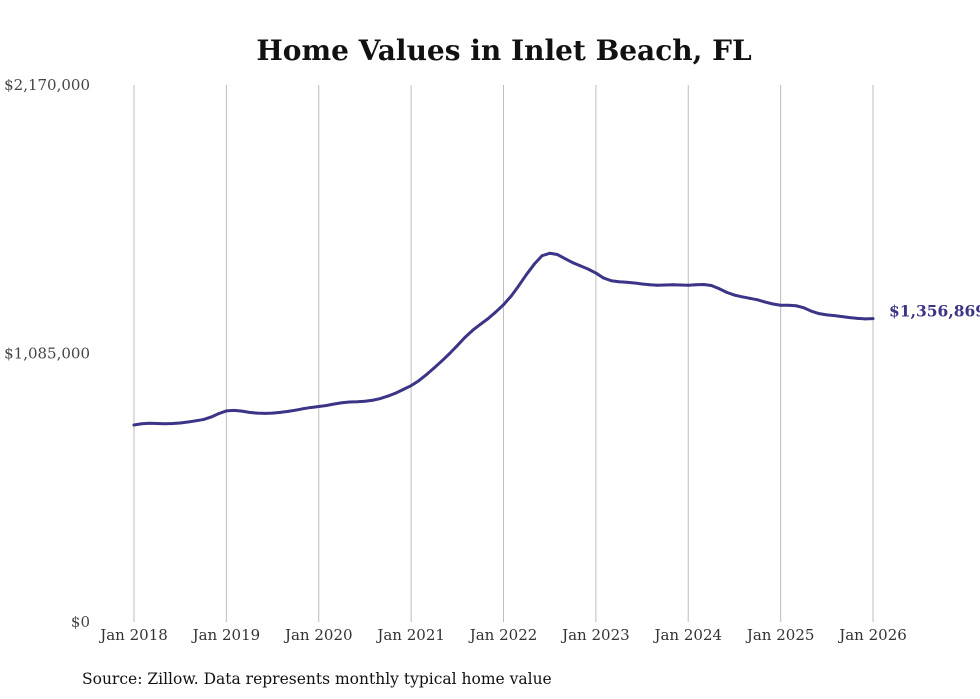 This screenshot has width=980, height=699. I want to click on y-tick-label: $2,170,000, so click(47, 85).